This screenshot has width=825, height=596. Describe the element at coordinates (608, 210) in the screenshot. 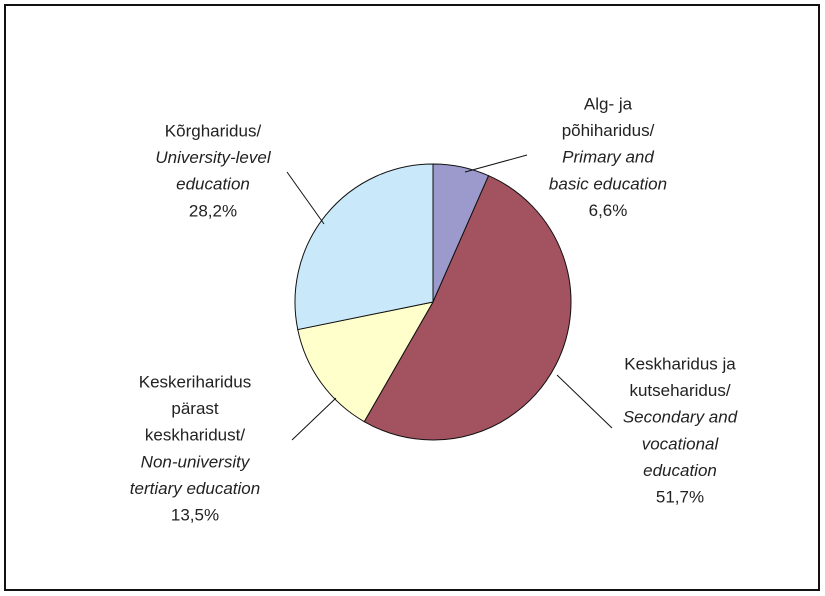

I see `value-label: 6,6%` at that location.